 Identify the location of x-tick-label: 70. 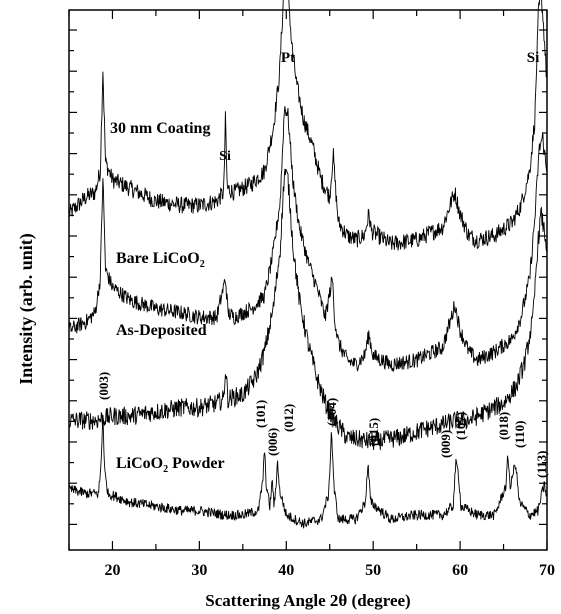
(547, 570).